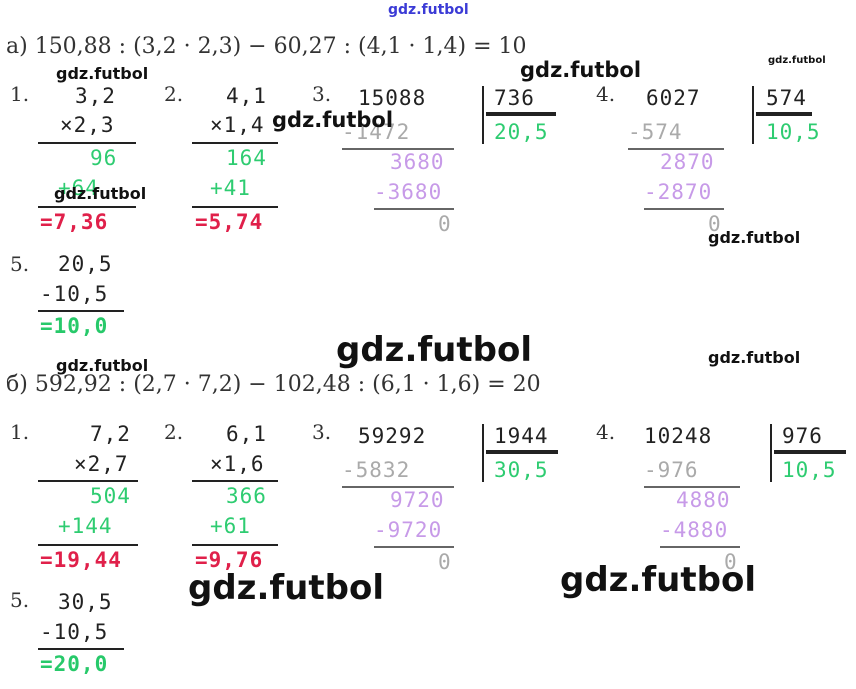 The image size is (856, 689). I want to click on quotient: 30,5, so click(521, 470).